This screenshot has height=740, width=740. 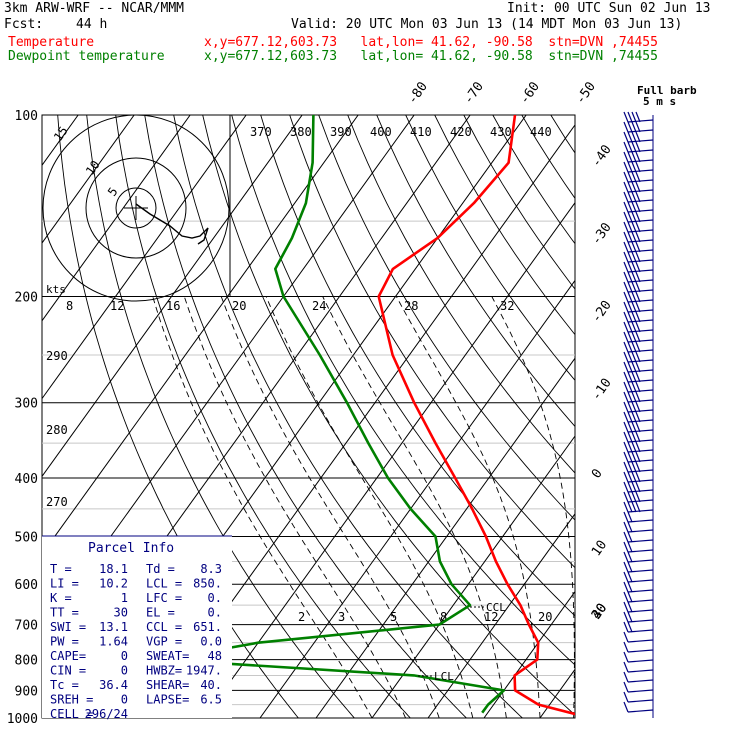 What do you see at coordinates (61, 134) in the screenshot?
I see `hodograph-ring-label: 15` at bounding box center [61, 134].